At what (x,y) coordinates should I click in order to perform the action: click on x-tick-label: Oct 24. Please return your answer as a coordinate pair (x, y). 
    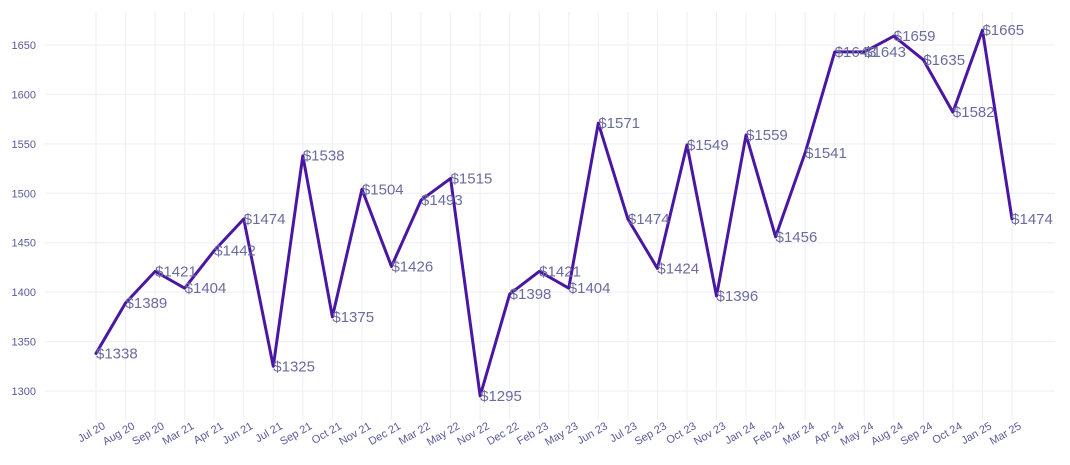
    Looking at the image, I should click on (947, 433).